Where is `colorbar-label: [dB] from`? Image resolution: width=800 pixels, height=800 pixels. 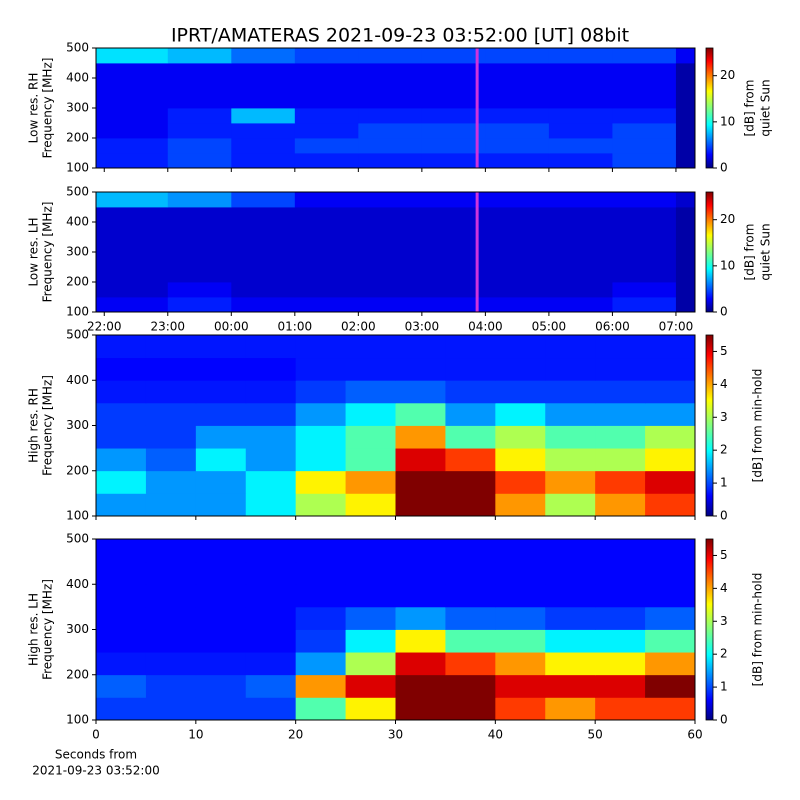 colorbar-label: [dB] from is located at coordinates (750, 108).